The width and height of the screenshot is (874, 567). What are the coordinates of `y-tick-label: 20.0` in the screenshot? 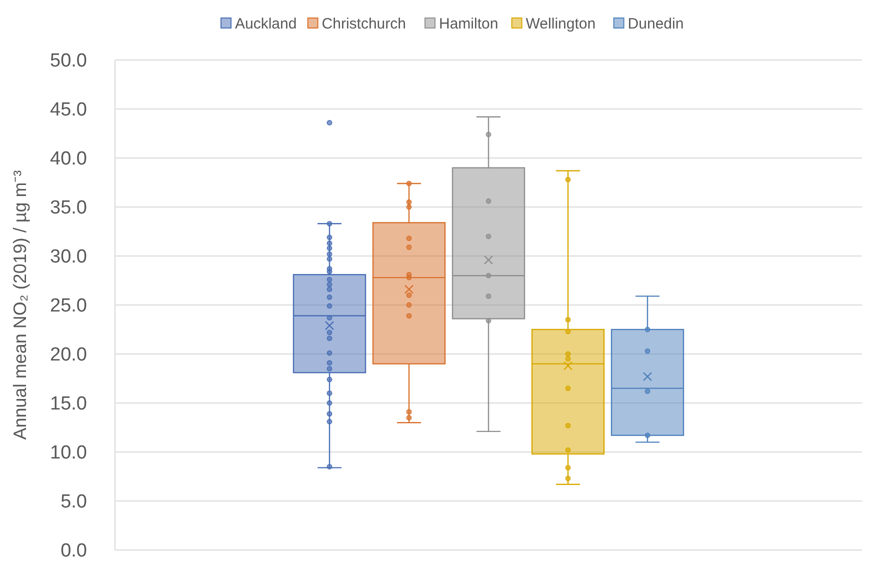 It's located at (68, 355).